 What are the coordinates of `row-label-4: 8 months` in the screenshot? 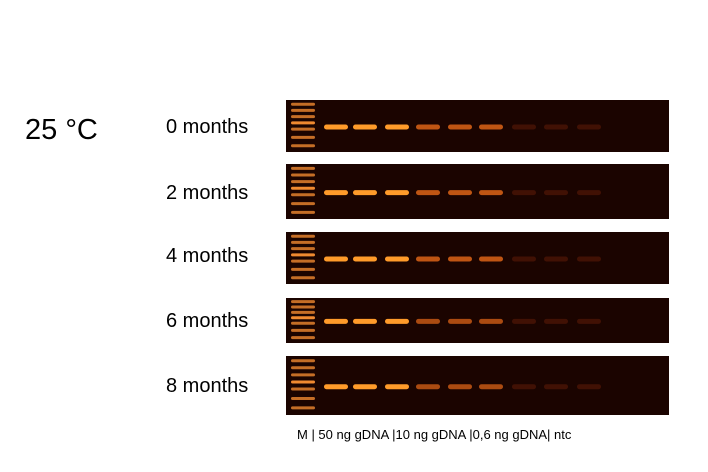 It's located at (207, 386).